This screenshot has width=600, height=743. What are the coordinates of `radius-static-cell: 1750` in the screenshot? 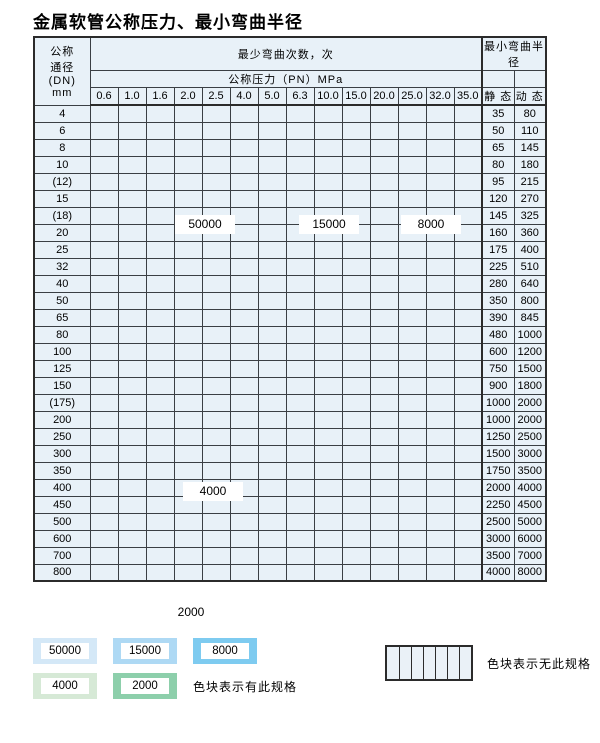 It's located at (498, 470).